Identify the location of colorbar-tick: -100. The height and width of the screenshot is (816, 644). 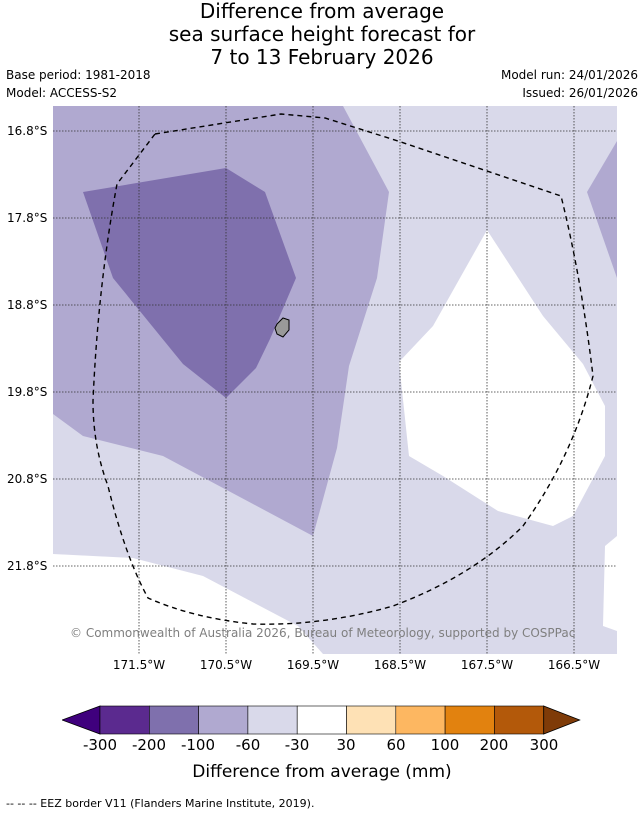
(198, 745).